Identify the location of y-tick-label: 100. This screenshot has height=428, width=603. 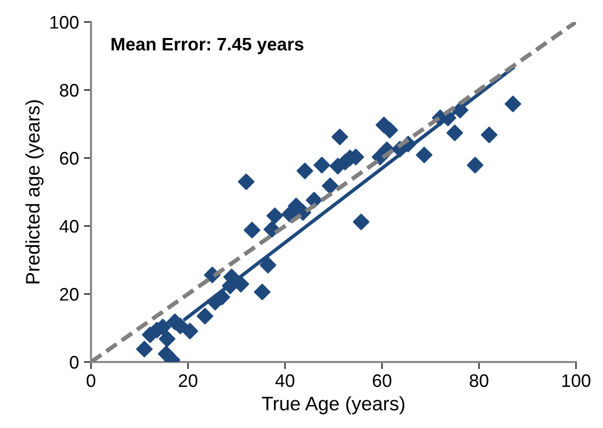
(64, 22).